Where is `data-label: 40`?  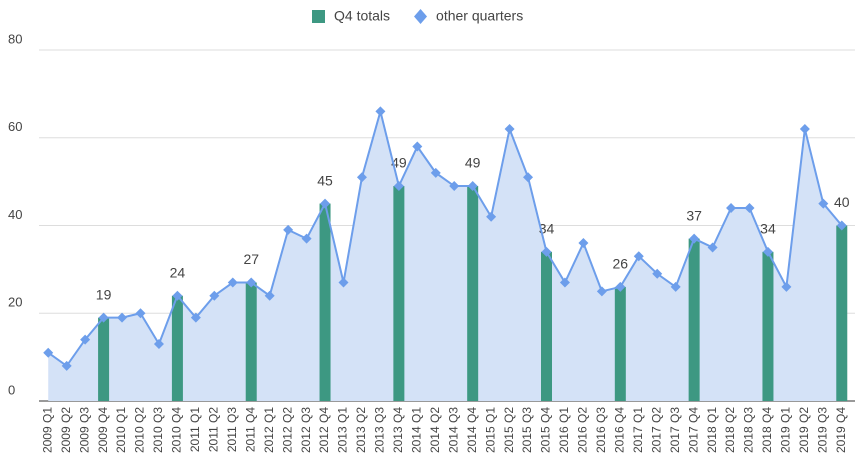
data-label: 40 is located at coordinates (842, 202).